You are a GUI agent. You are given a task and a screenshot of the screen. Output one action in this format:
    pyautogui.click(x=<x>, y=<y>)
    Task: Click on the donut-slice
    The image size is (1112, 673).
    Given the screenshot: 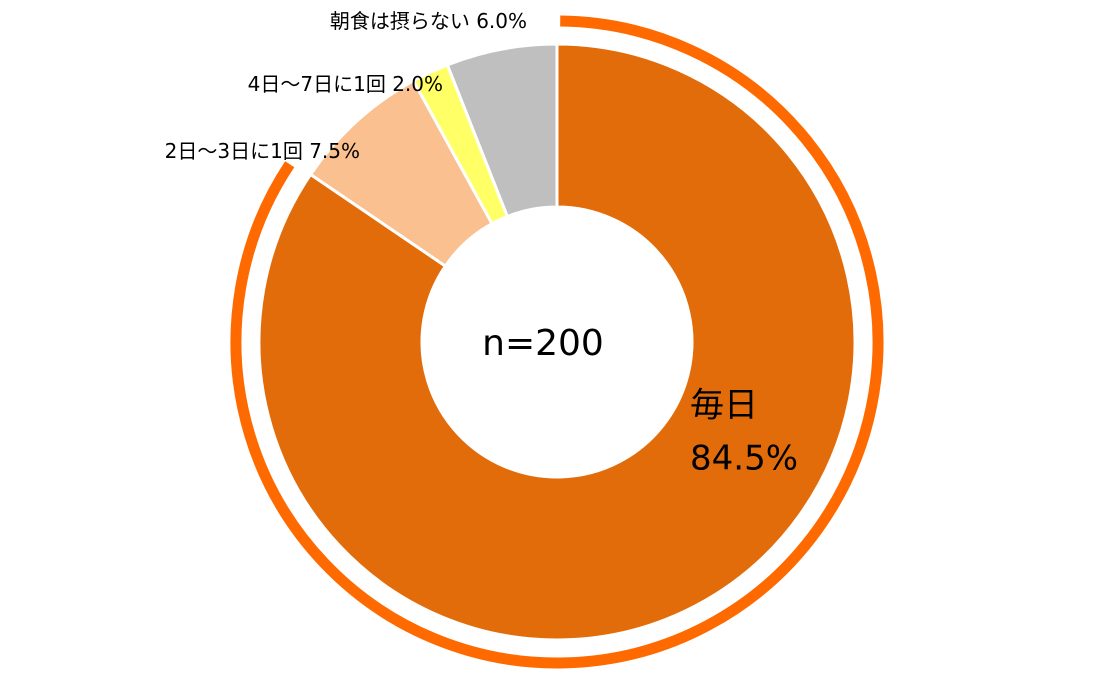 What is the action you would take?
    pyautogui.click(x=401, y=173)
    